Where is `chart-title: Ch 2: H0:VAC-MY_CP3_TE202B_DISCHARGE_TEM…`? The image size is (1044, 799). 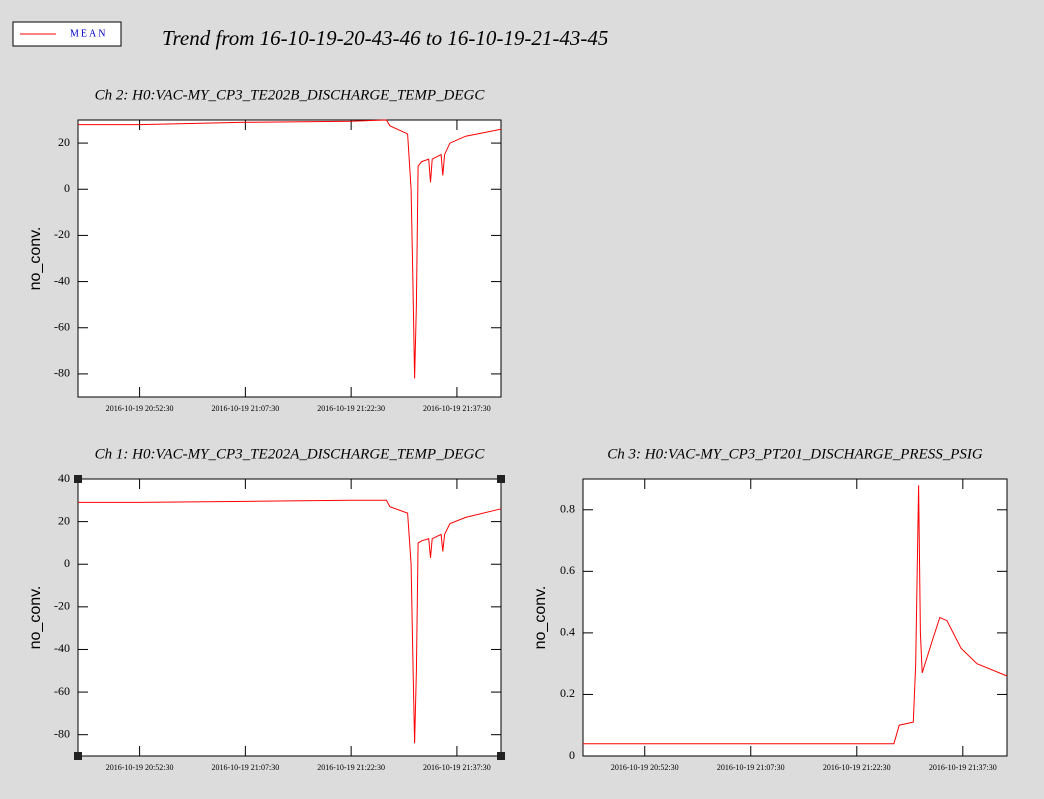 chart-title: Ch 2: H0:VAC-MY_CP3_TE202B_DISCHARGE_TEM… is located at coordinates (290, 95).